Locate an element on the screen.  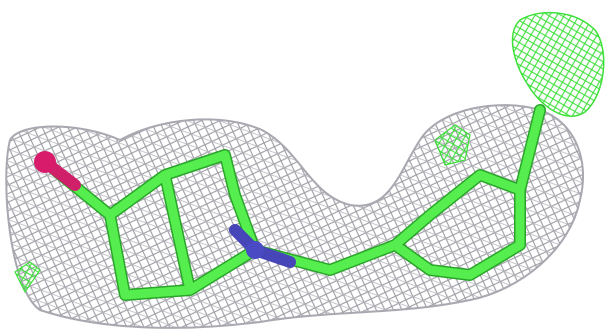
nitrogen-atom is located at coordinates (255, 250).